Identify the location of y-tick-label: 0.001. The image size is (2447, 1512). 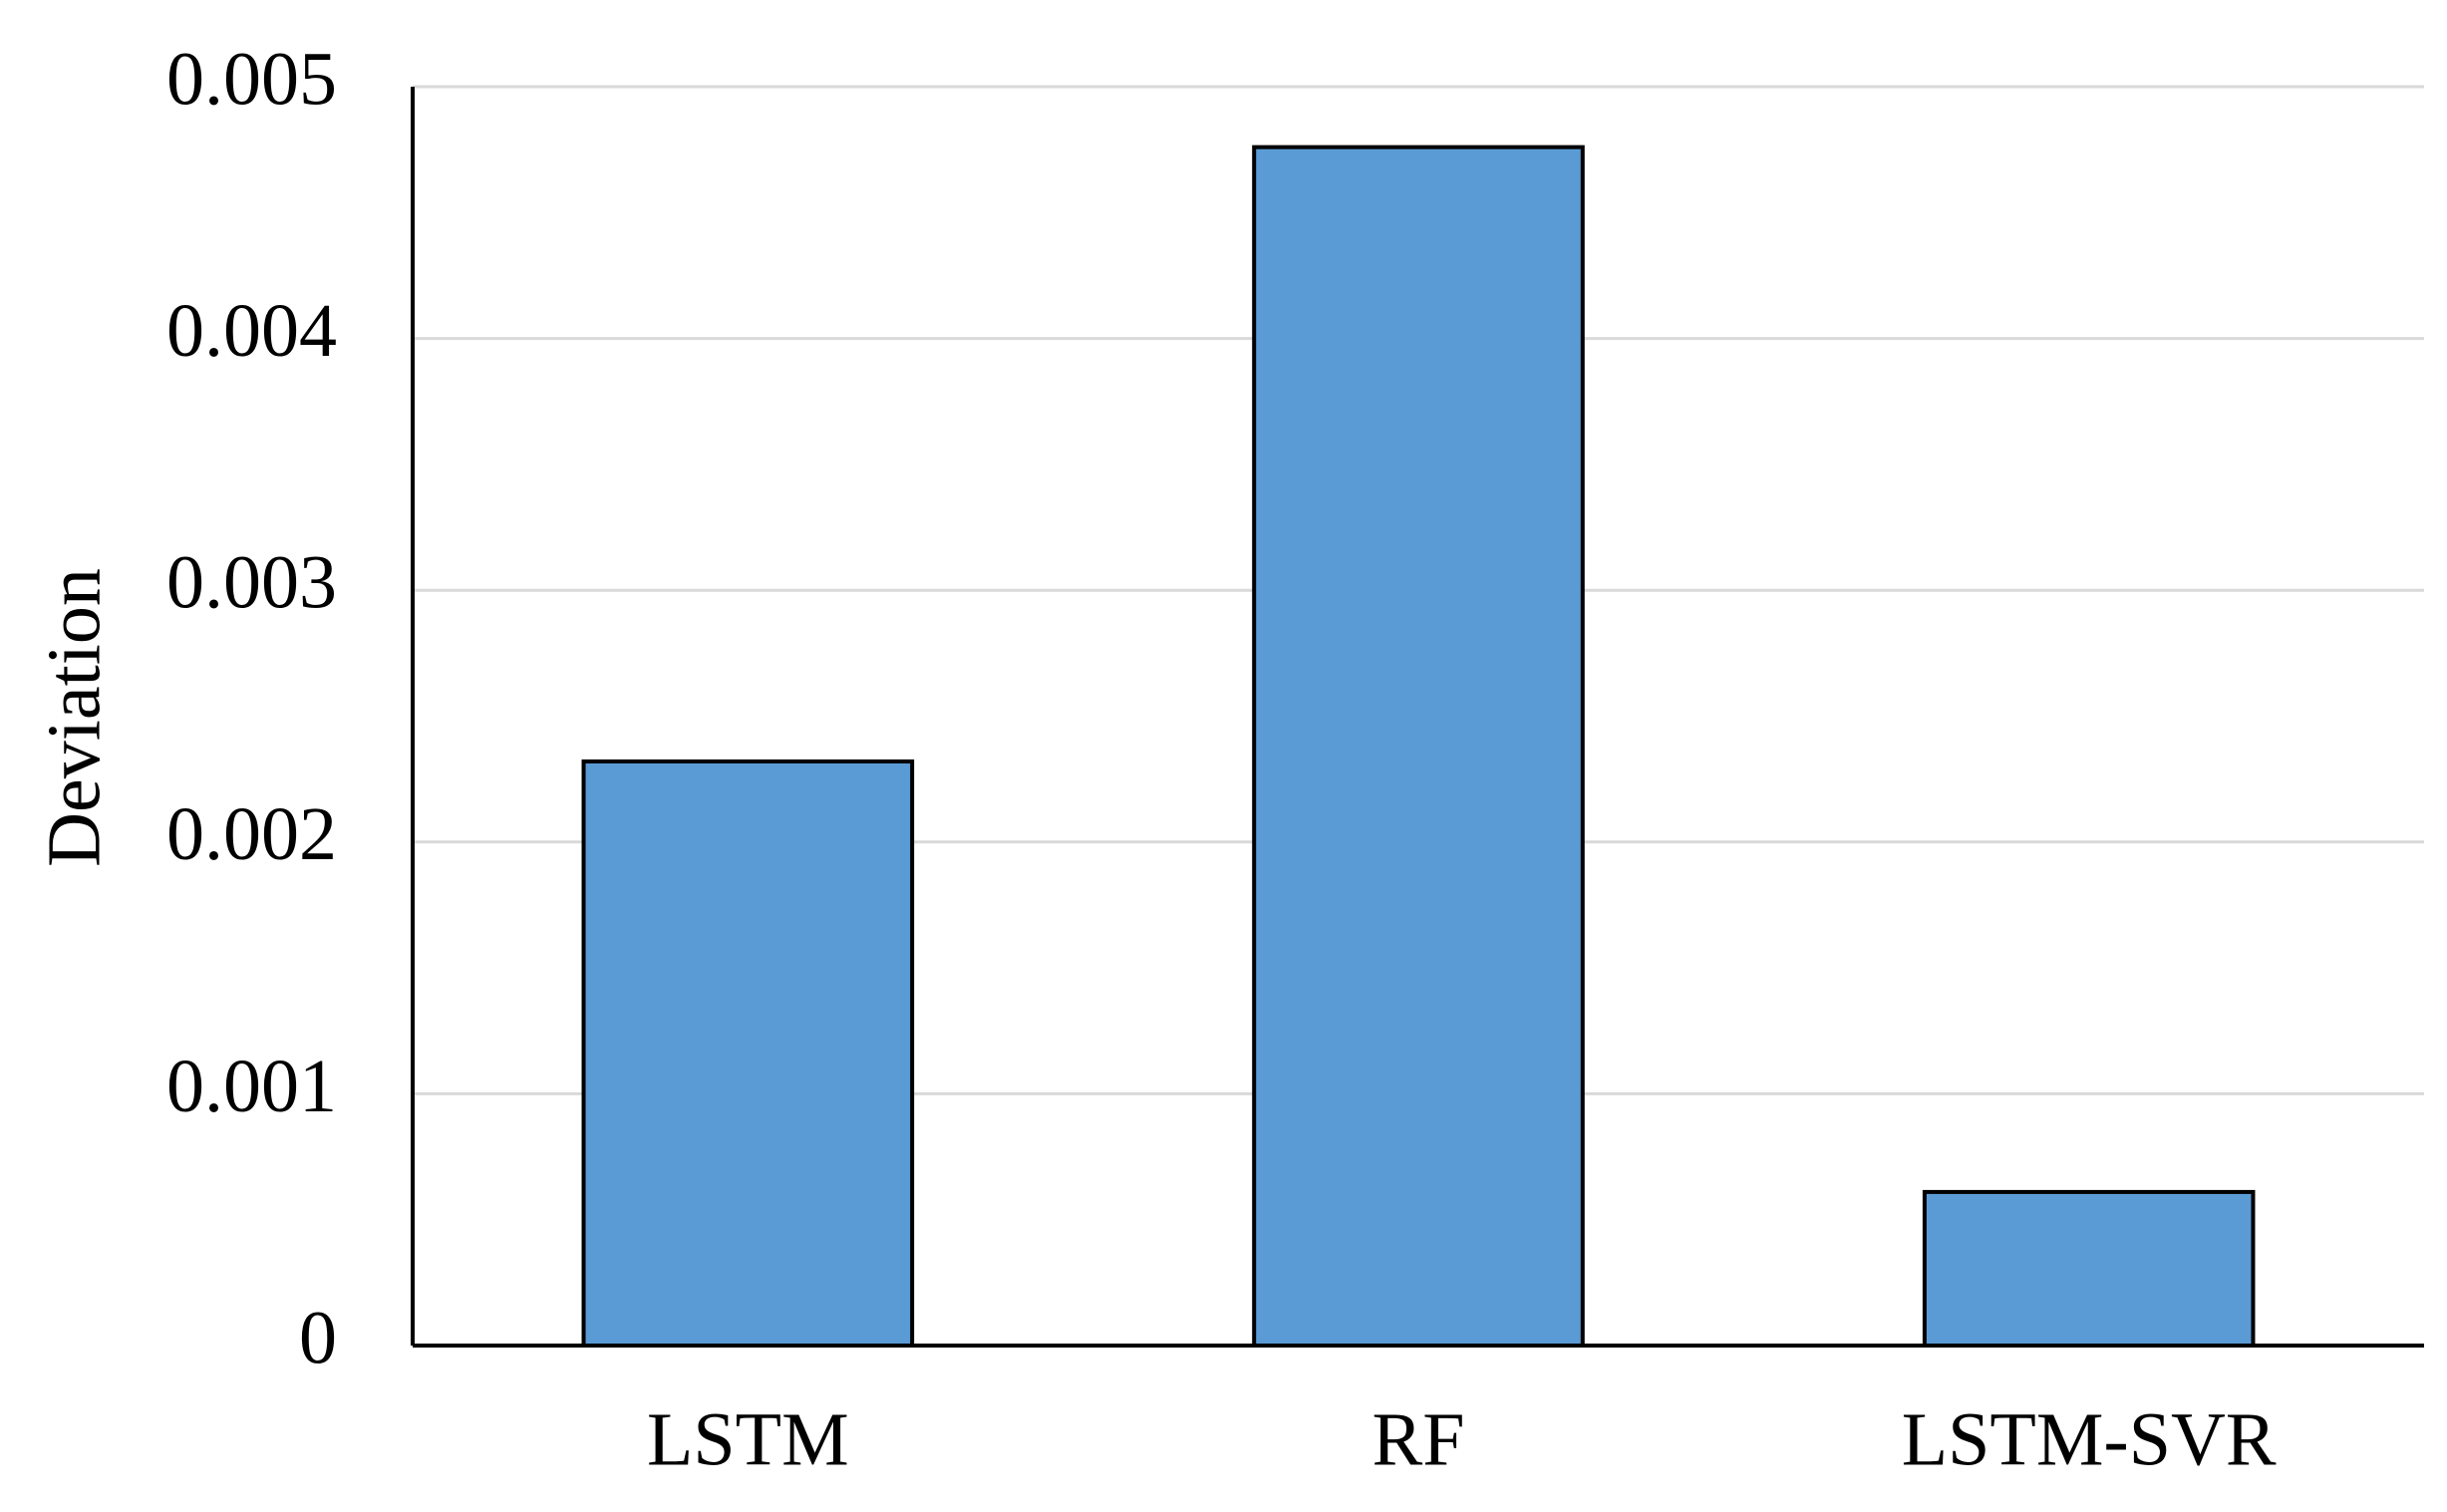
(251, 1086).